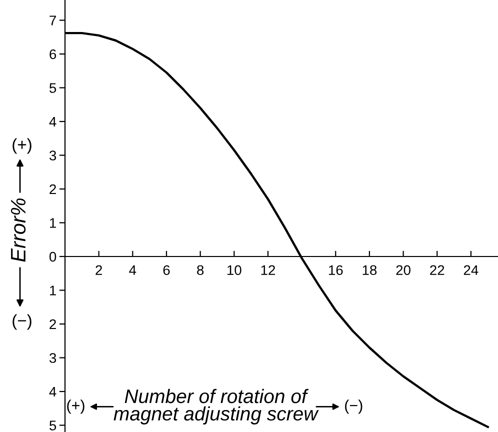  What do you see at coordinates (75, 407) in the screenshot?
I see `annotation: (+)` at bounding box center [75, 407].